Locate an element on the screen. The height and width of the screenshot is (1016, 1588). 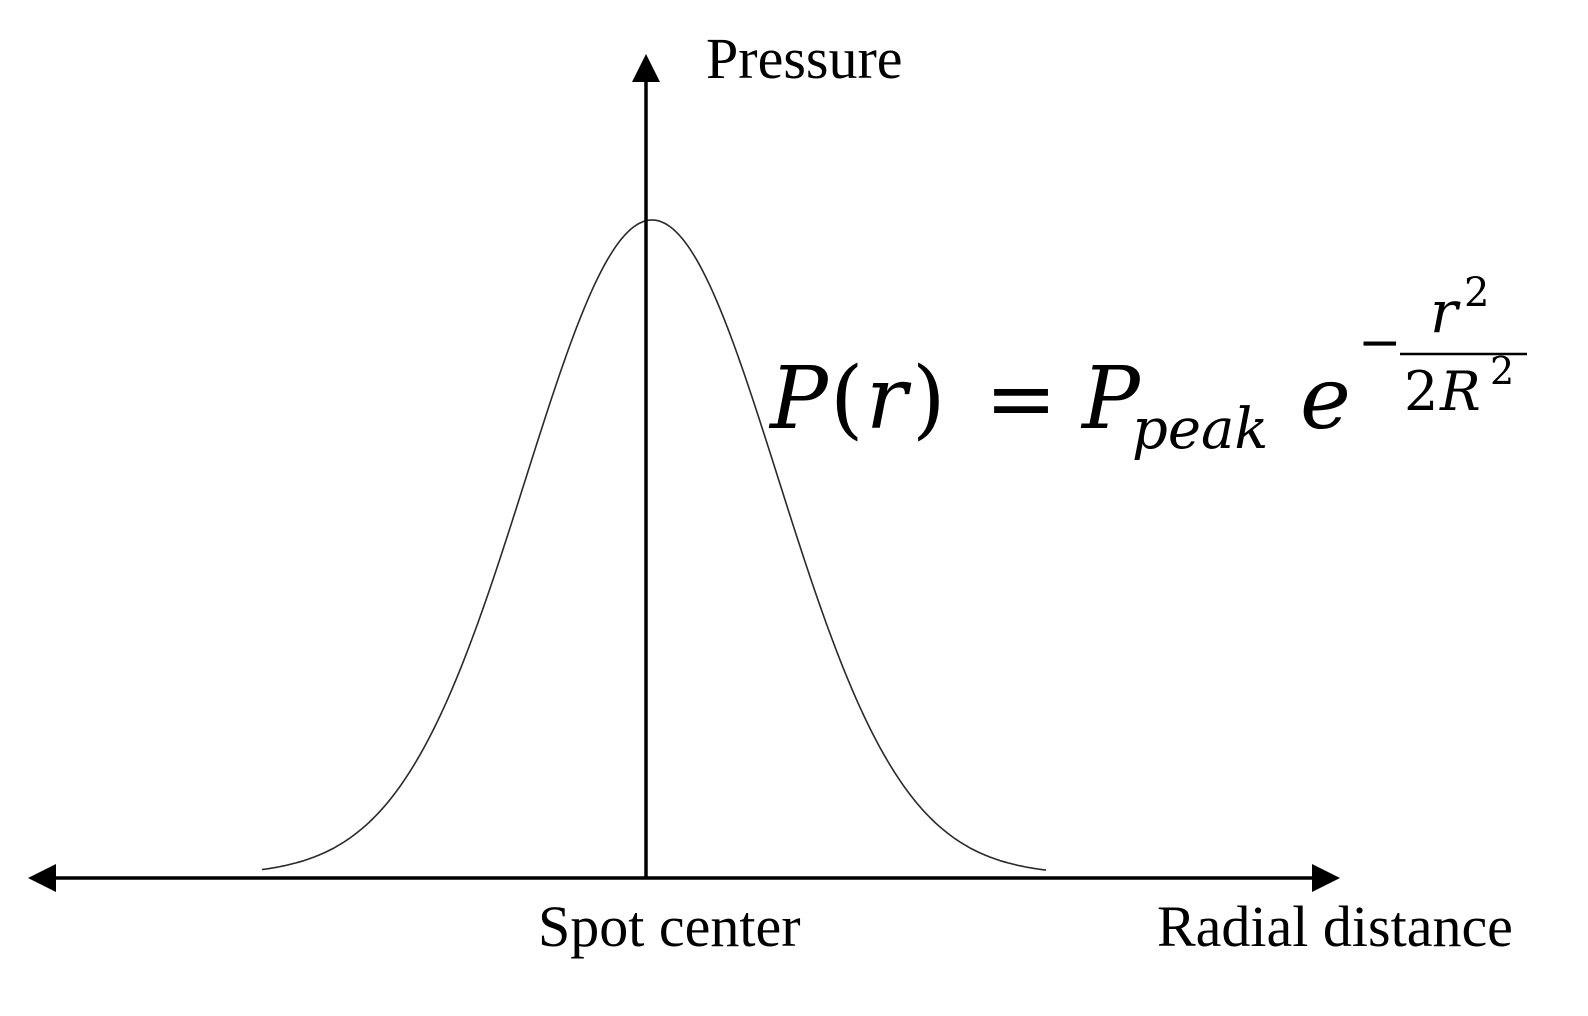
radial-axis-left-arrowhead is located at coordinates (42, 878).